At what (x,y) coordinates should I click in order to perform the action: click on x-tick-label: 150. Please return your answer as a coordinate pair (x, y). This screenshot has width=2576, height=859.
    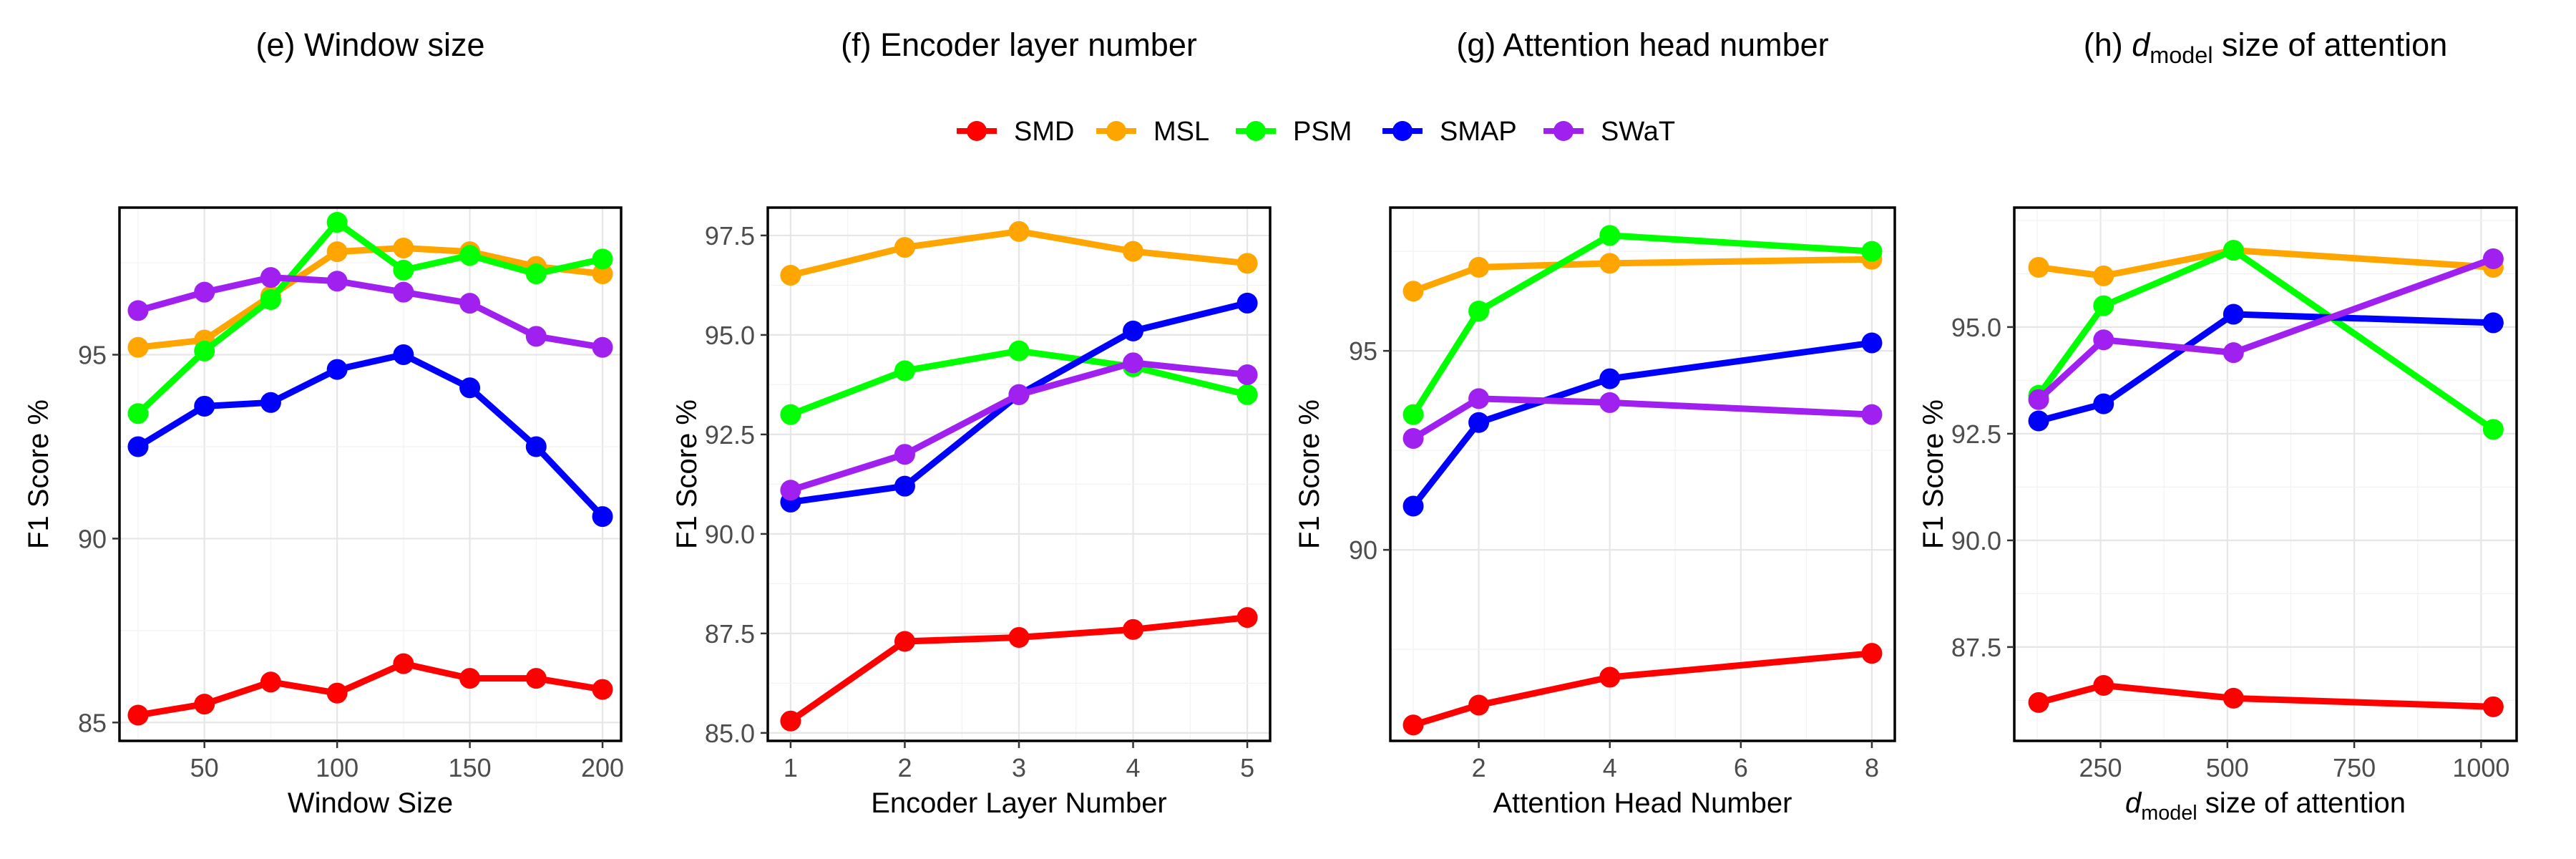
    Looking at the image, I should click on (470, 767).